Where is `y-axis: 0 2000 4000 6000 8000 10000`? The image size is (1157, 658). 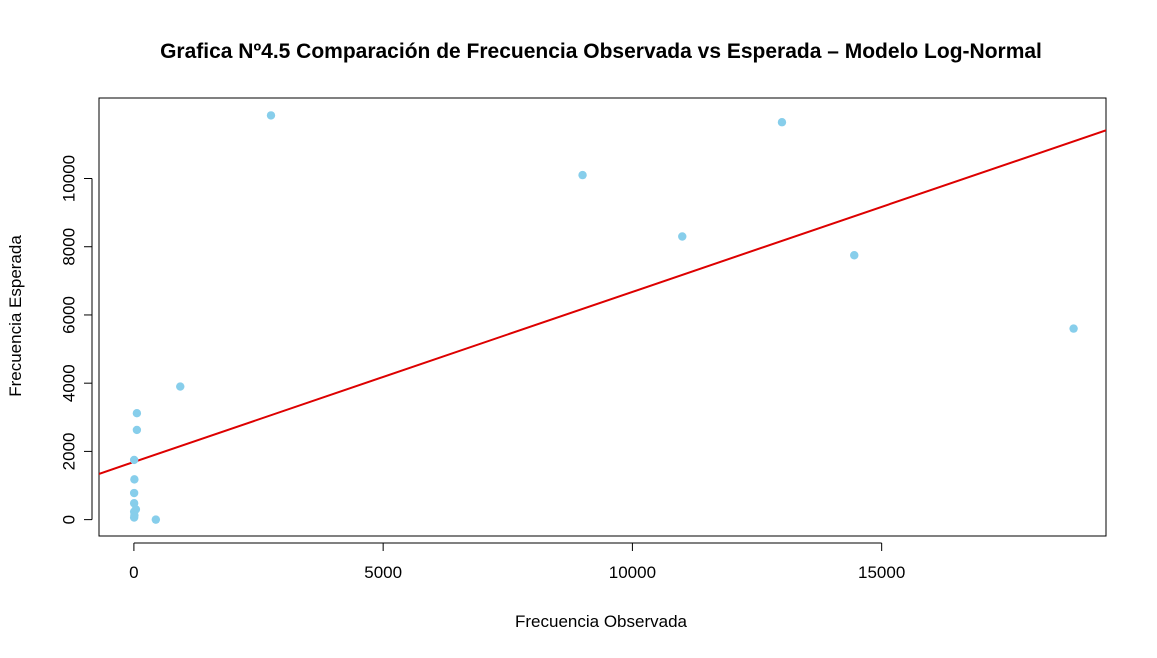 y-axis: 0 2000 4000 6000 8000 10000 is located at coordinates (76, 339).